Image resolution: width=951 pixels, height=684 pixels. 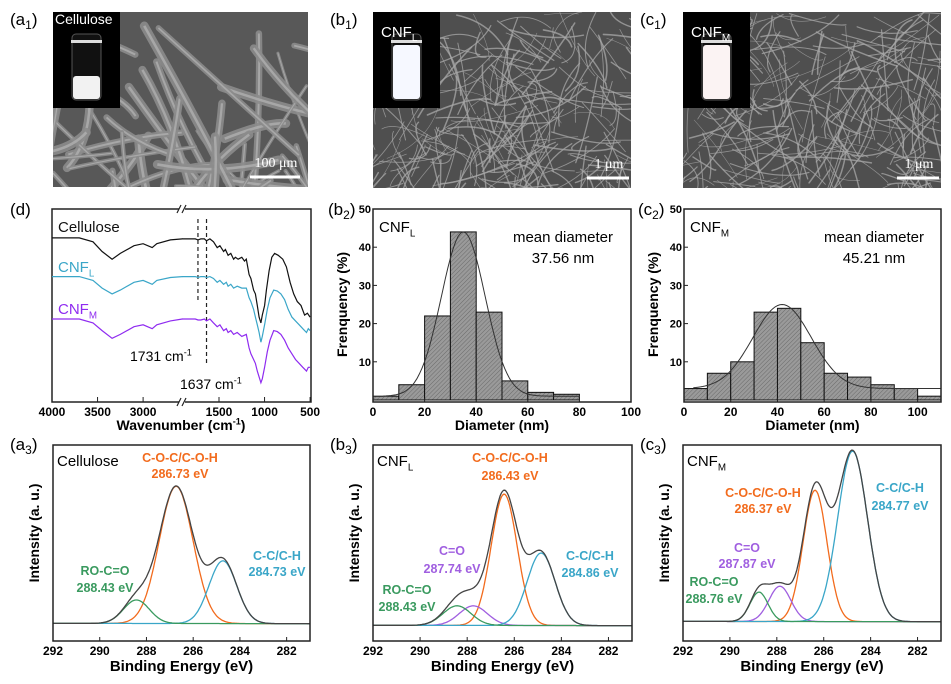 What do you see at coordinates (278, 572) in the screenshot?
I see `component-energy-label: 284.73 eV` at bounding box center [278, 572].